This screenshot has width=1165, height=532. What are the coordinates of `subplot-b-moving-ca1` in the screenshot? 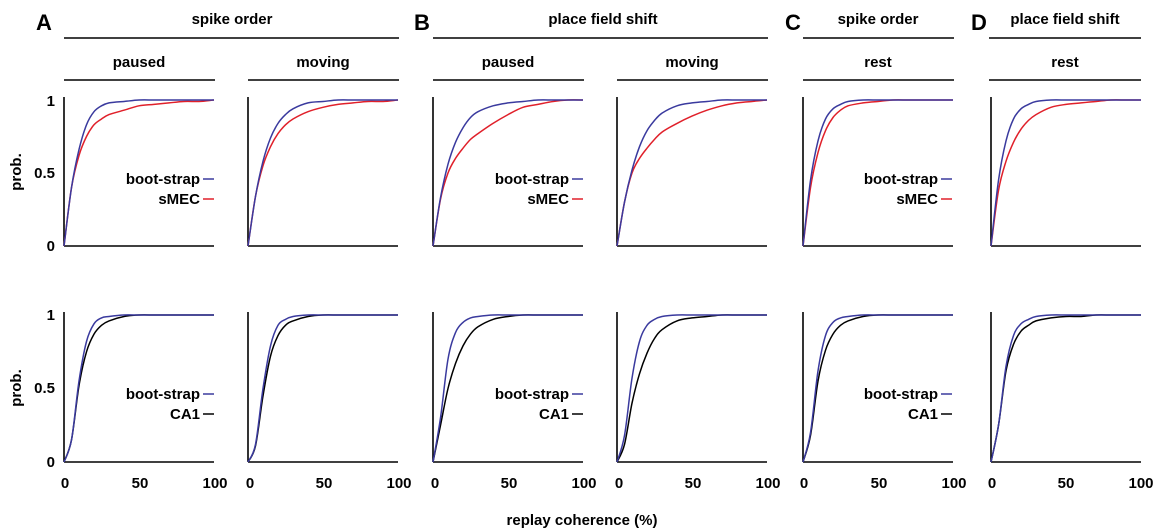 It's located at (691, 387).